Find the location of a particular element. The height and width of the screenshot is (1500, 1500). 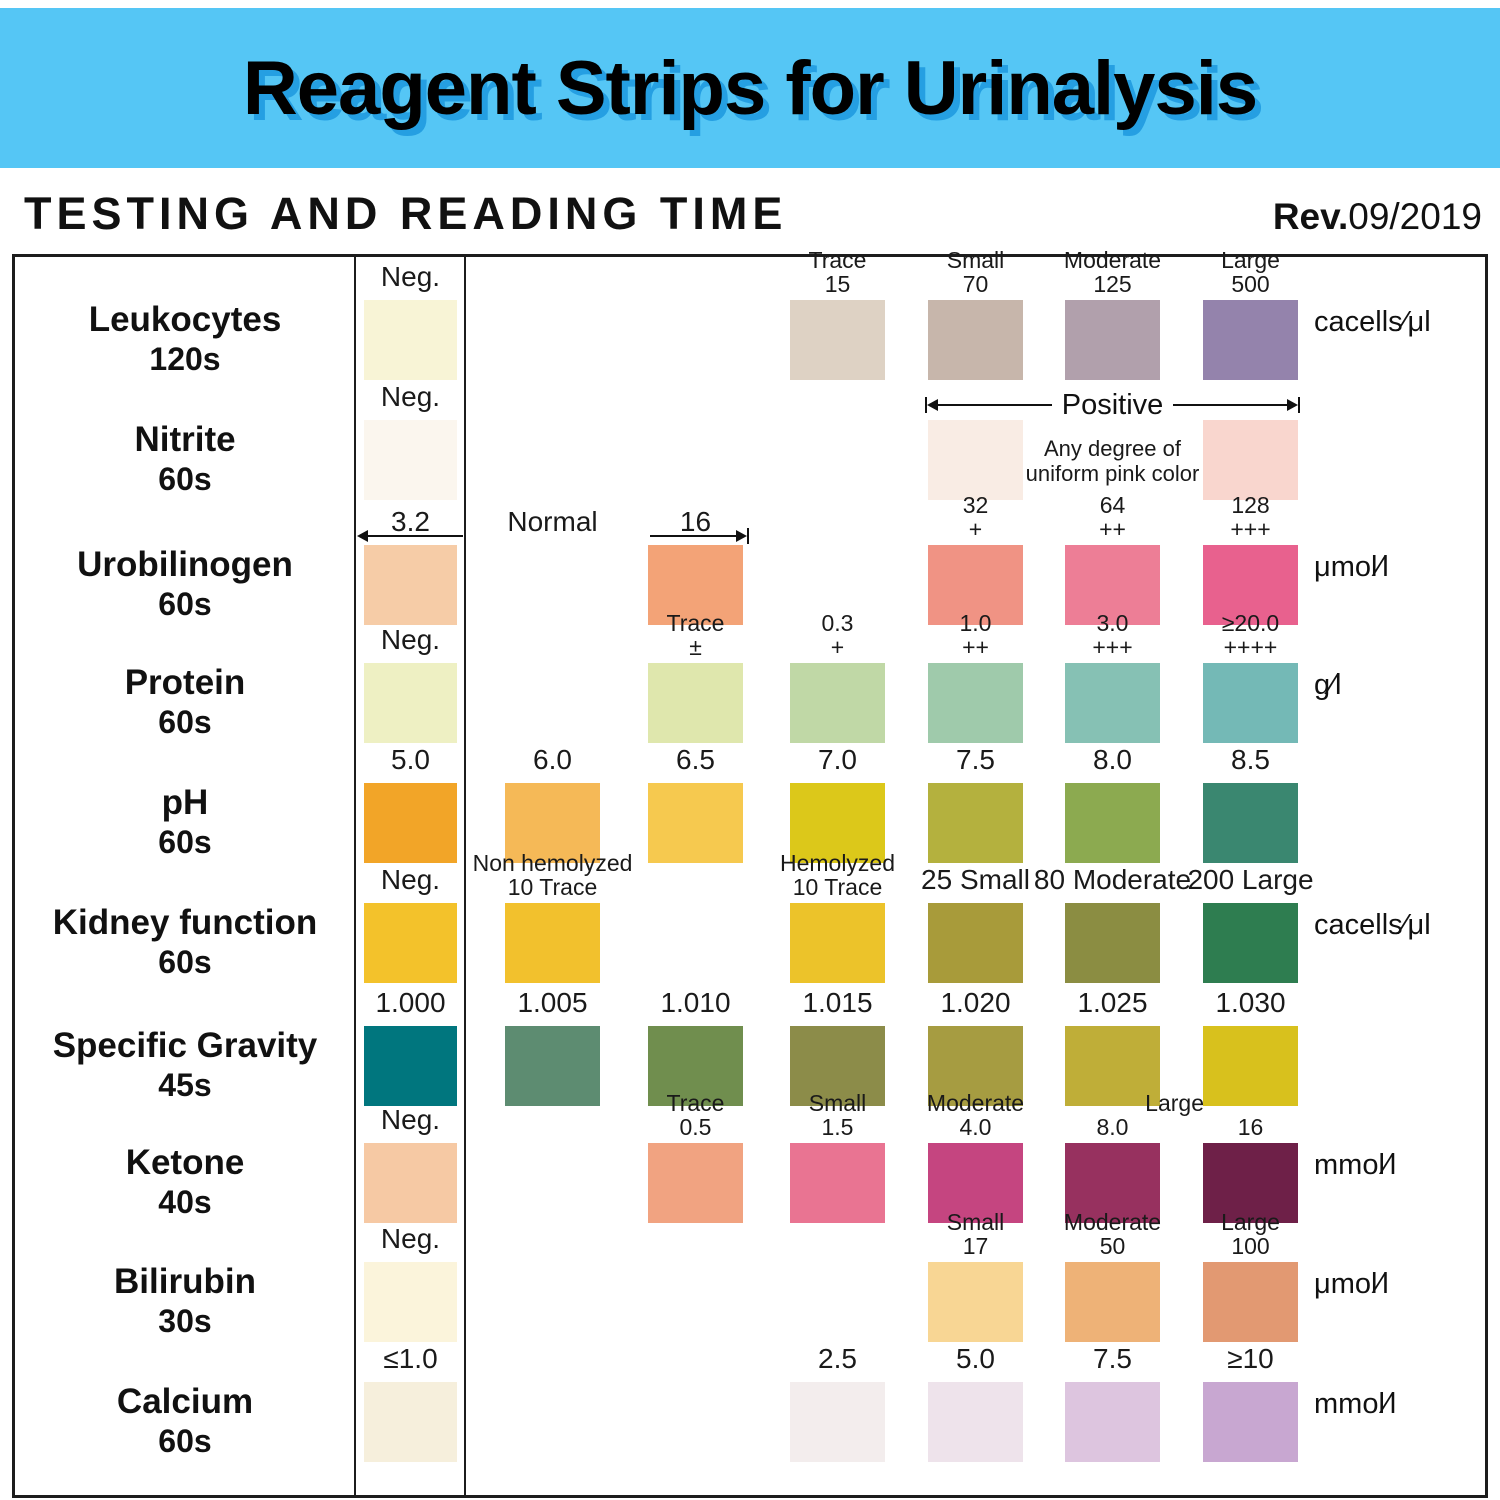

label-line: 64 is located at coordinates (1112, 505).